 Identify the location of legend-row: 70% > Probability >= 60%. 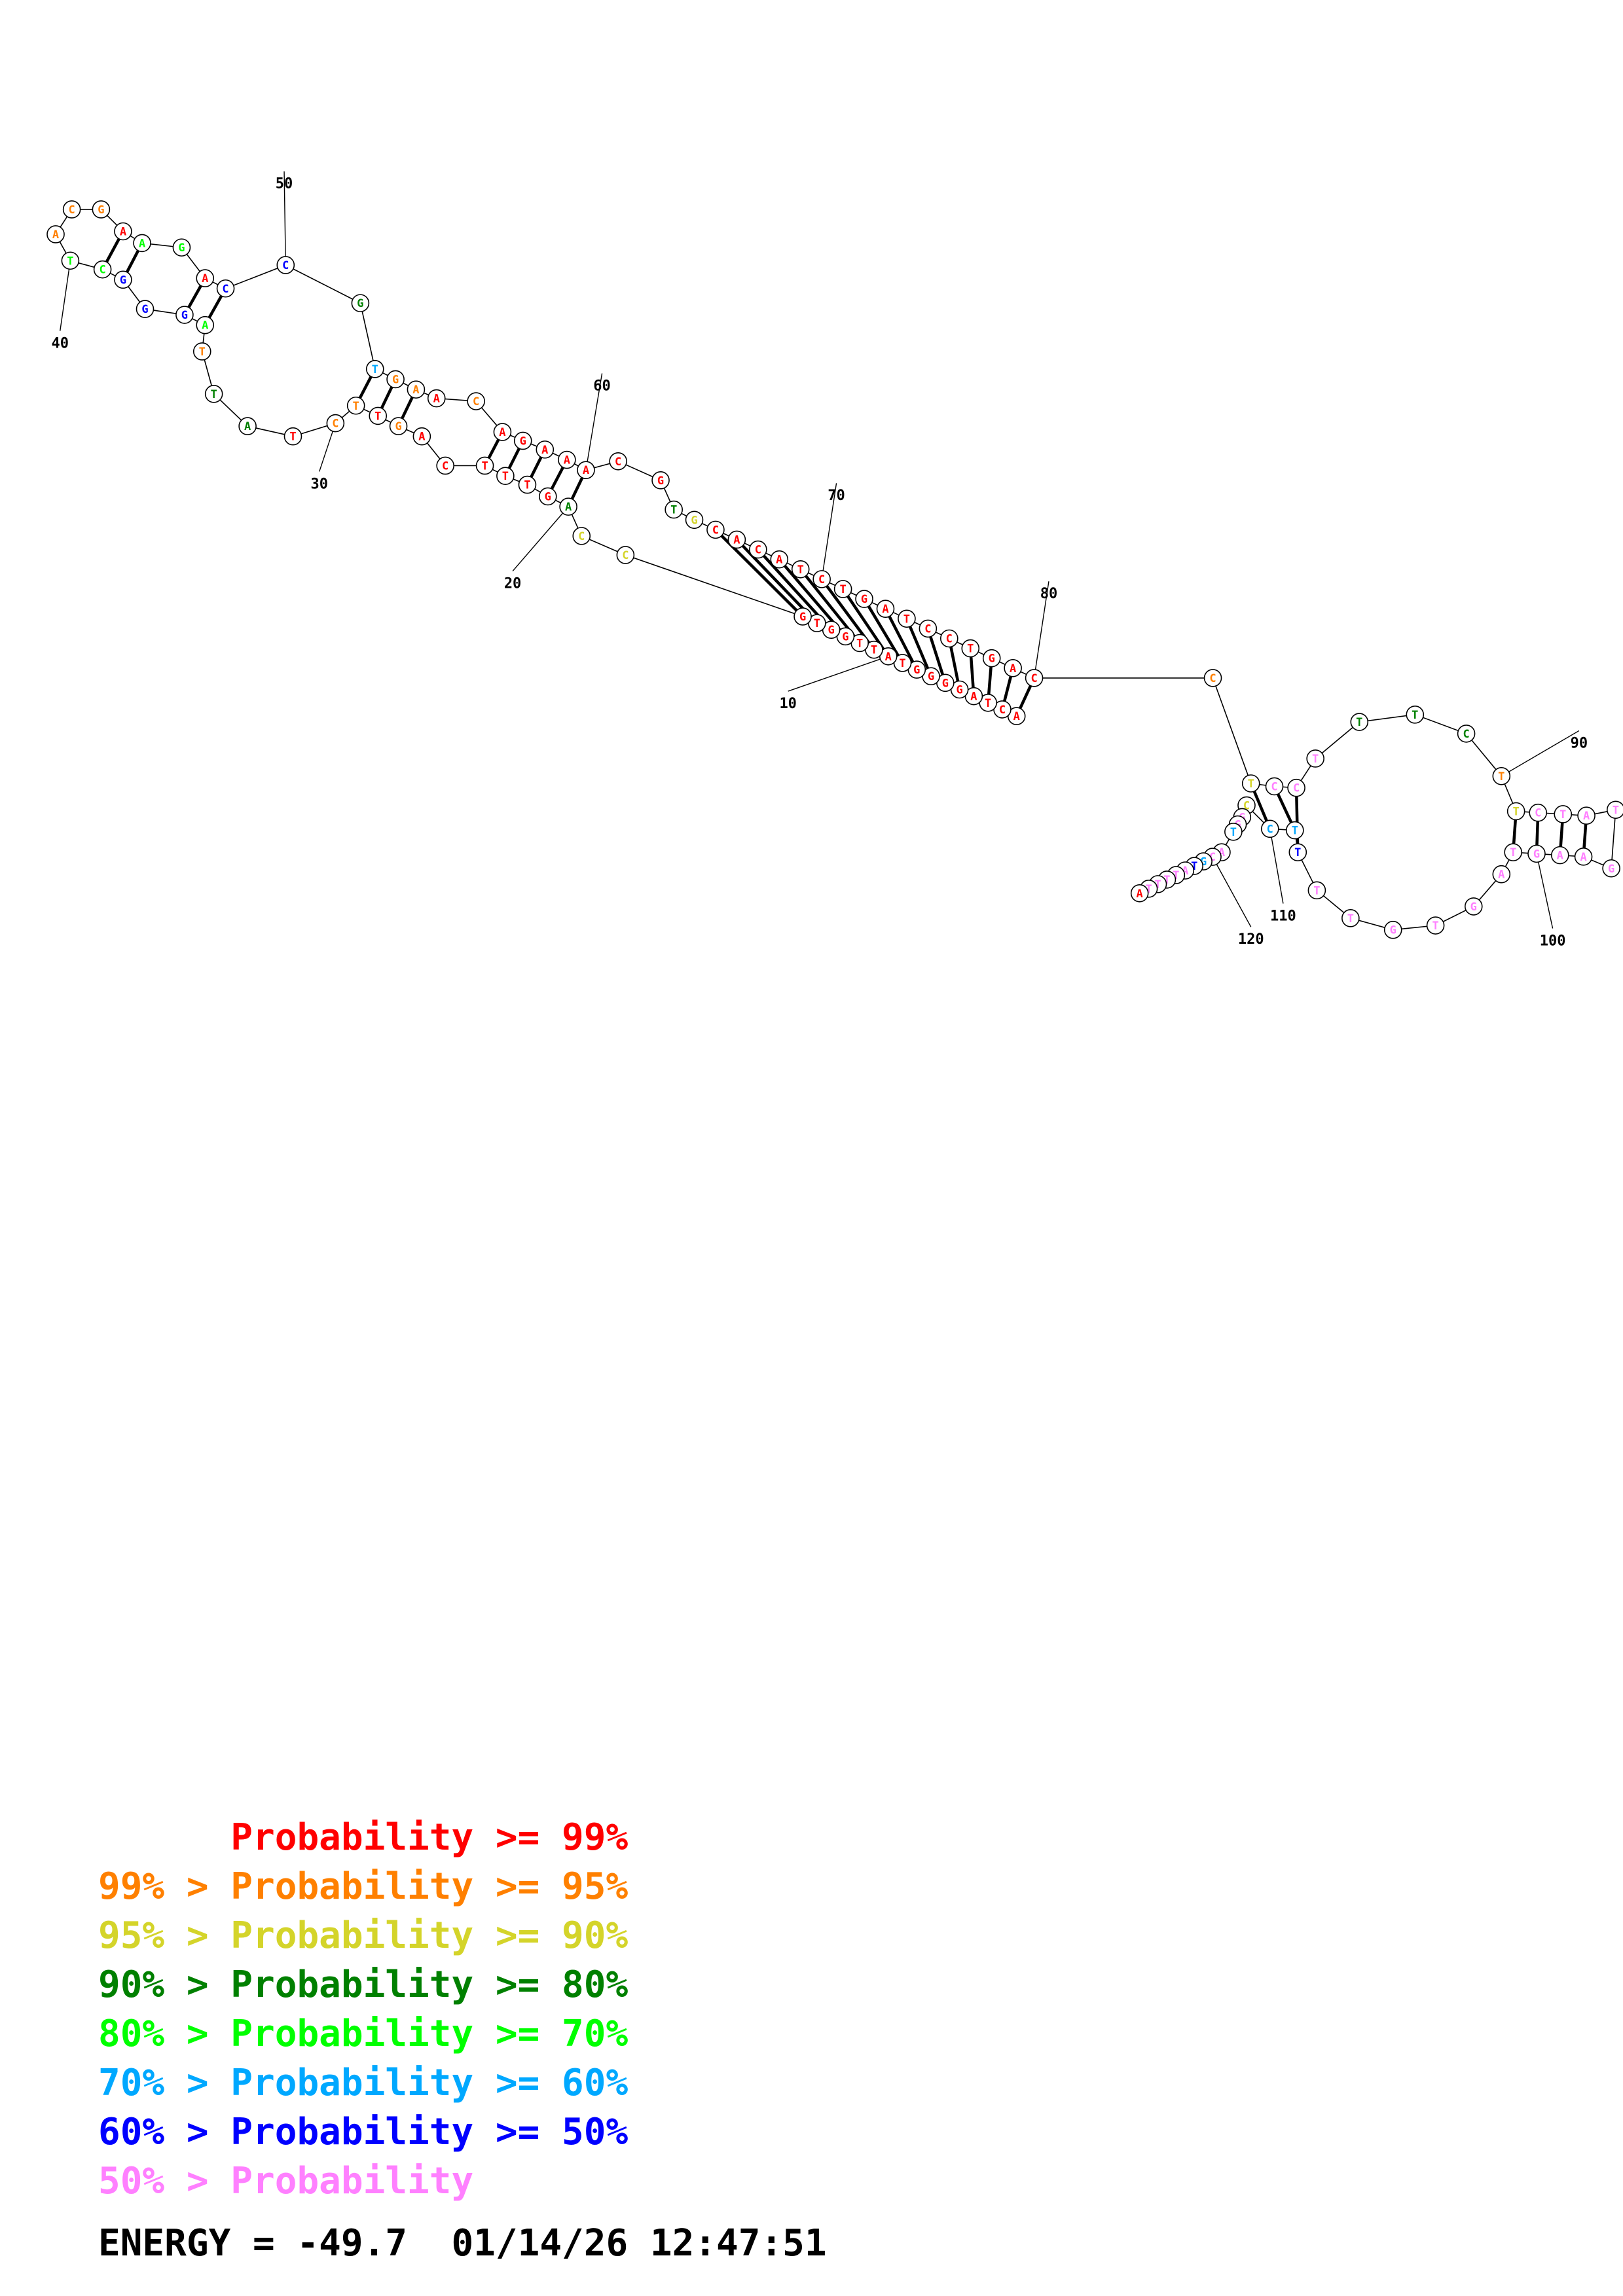
(363, 2083).